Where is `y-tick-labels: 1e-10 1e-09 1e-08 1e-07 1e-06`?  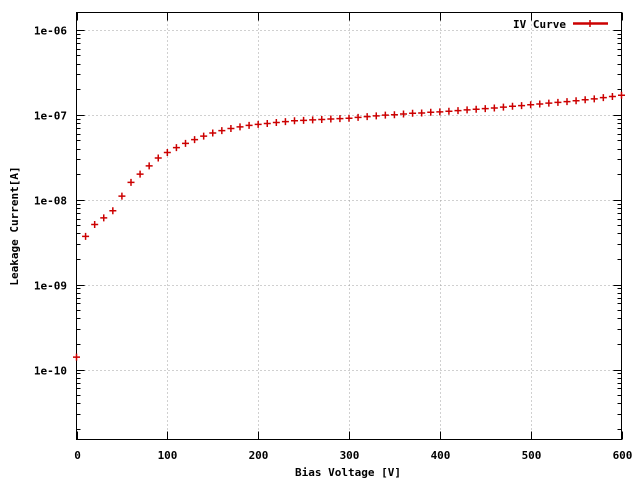
y-tick-labels: 1e-10 1e-09 1e-08 1e-07 1e-06 is located at coordinates (50, 201).